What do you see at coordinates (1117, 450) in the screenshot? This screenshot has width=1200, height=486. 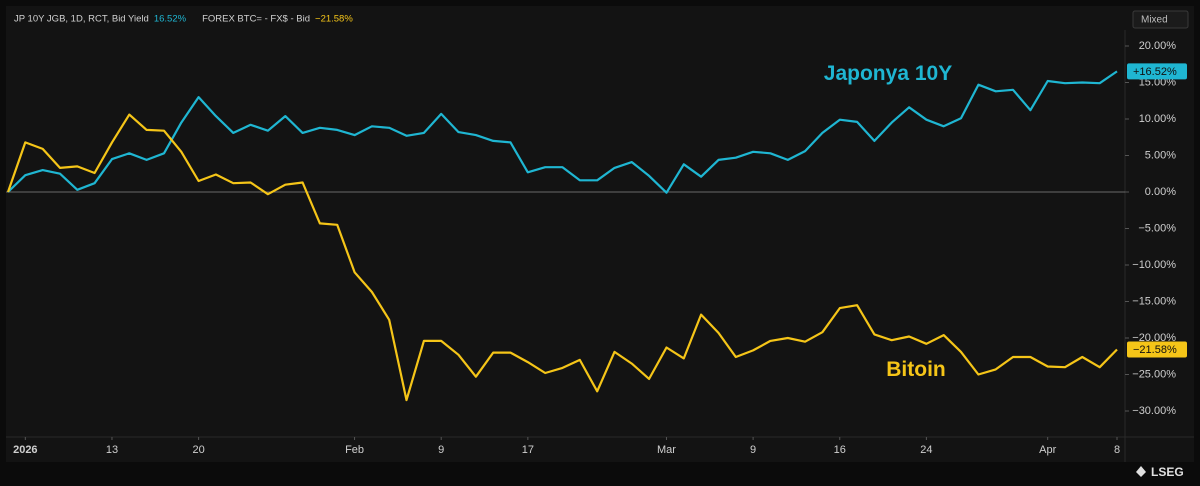 I see `x-tick-label: 8` at bounding box center [1117, 450].